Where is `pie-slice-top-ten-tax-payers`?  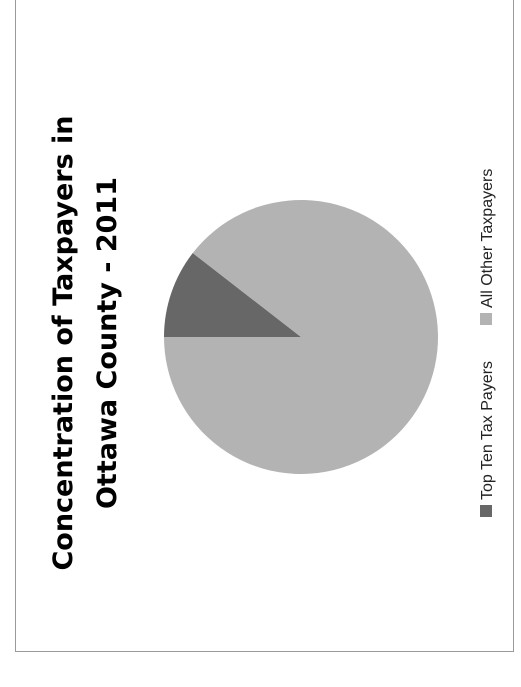
pie-slice-top-ten-tax-payers is located at coordinates (232, 295).